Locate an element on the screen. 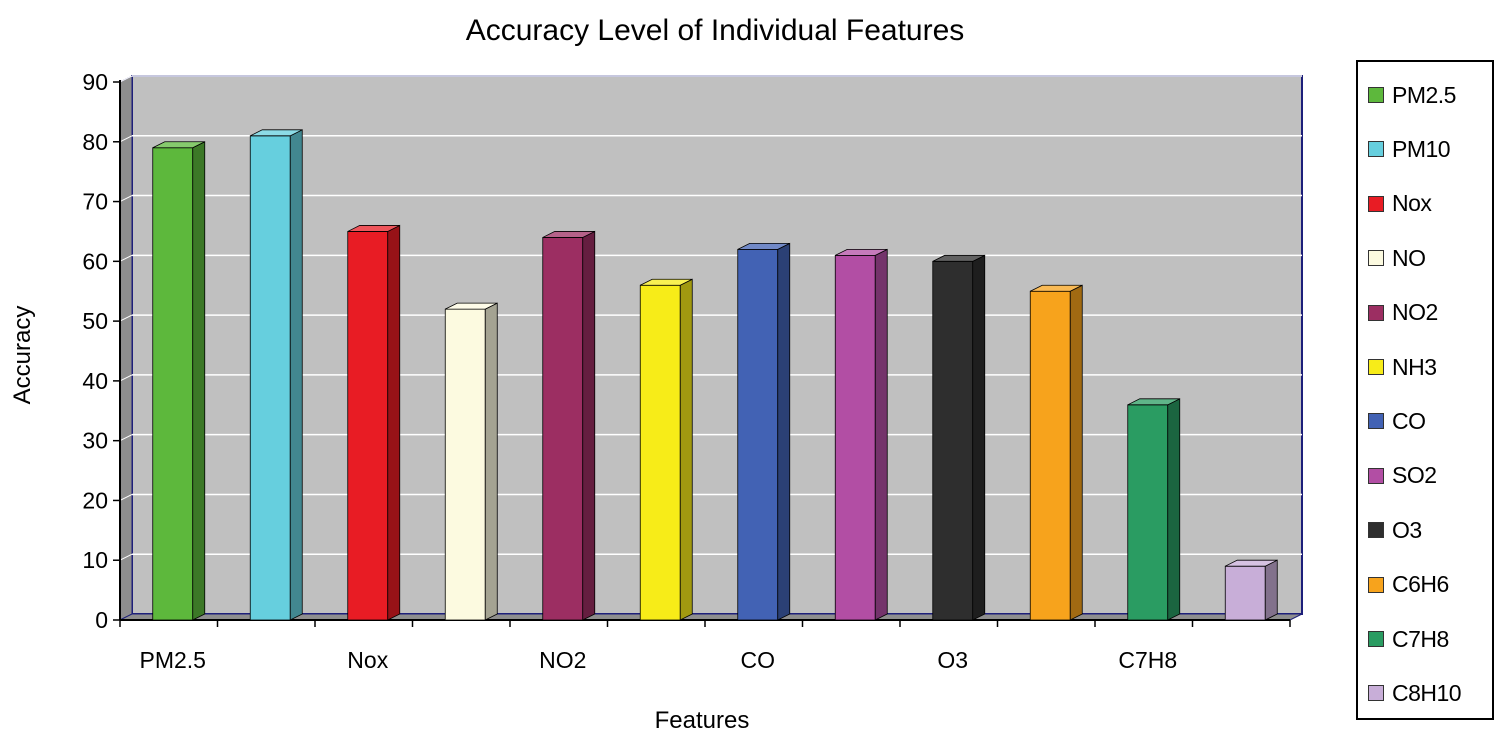 Image resolution: width=1504 pixels, height=736 pixels. legend-item: SO2 is located at coordinates (1402, 476).